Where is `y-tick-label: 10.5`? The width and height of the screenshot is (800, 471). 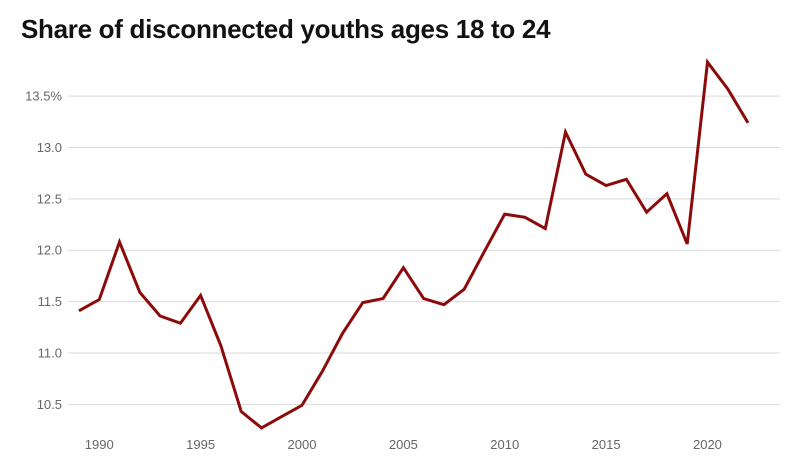
y-tick-label: 10.5 is located at coordinates (49, 404).